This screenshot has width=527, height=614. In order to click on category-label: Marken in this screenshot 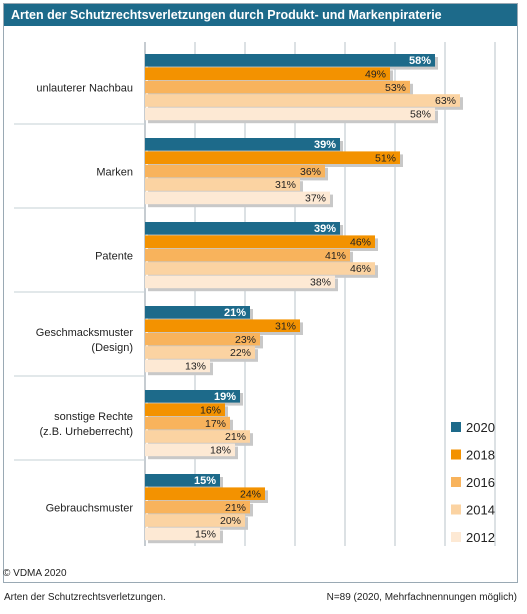, I will do `click(114, 173)`.